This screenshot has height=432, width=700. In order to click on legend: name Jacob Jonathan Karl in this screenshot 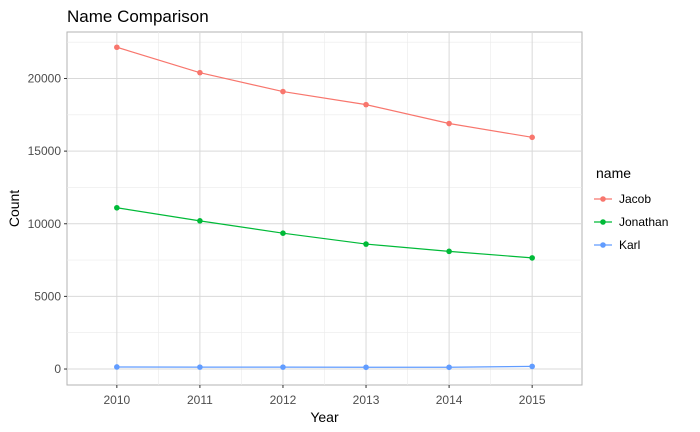, I will do `click(631, 208)`.